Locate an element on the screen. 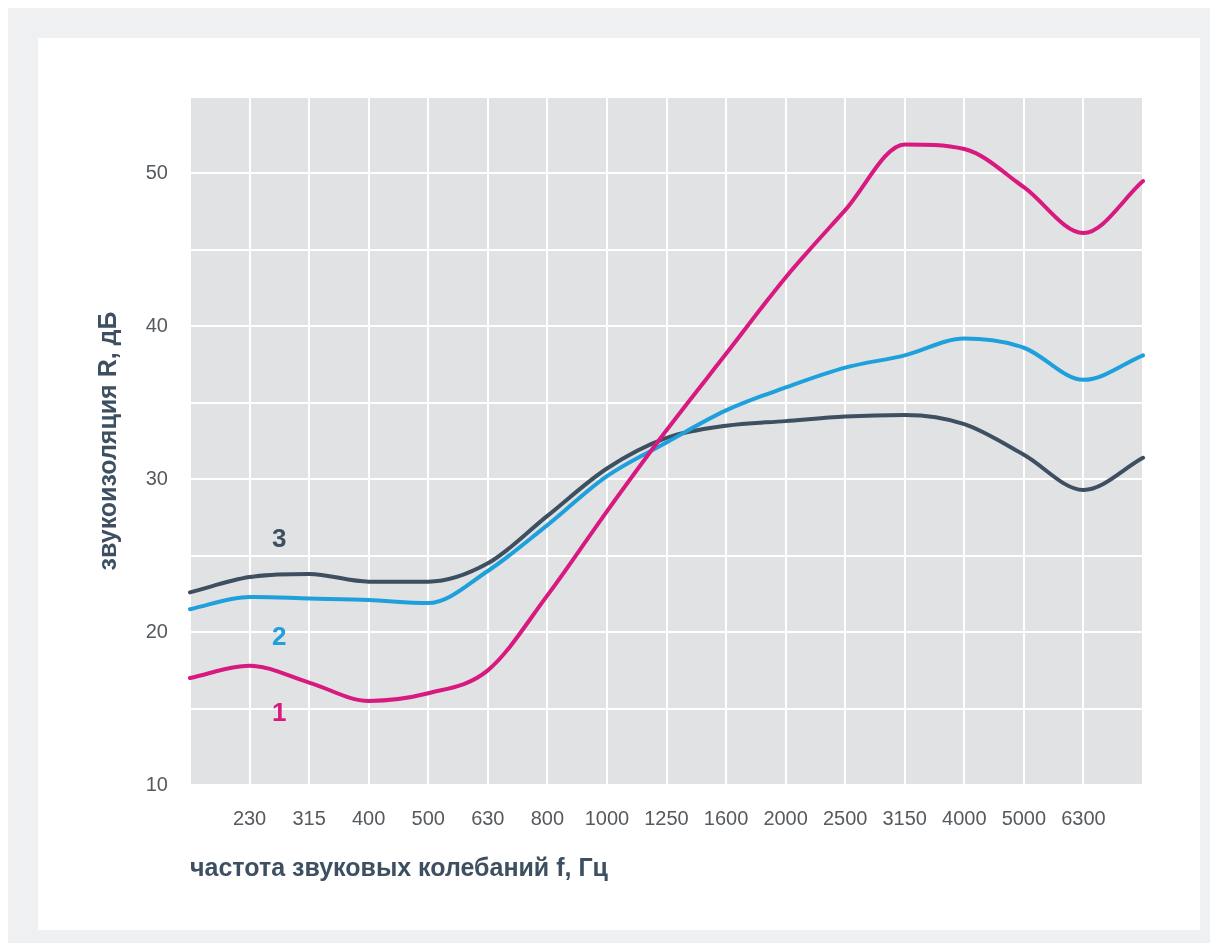 Image resolution: width=1218 pixels, height=951 pixels. x-tick-label: 6300 is located at coordinates (1083, 817).